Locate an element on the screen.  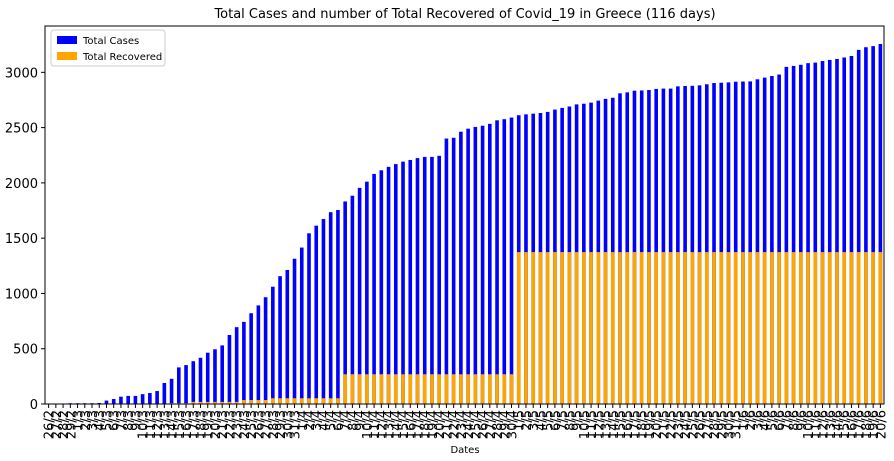
x-tick-label: 28/4 is located at coordinates (498, 424).